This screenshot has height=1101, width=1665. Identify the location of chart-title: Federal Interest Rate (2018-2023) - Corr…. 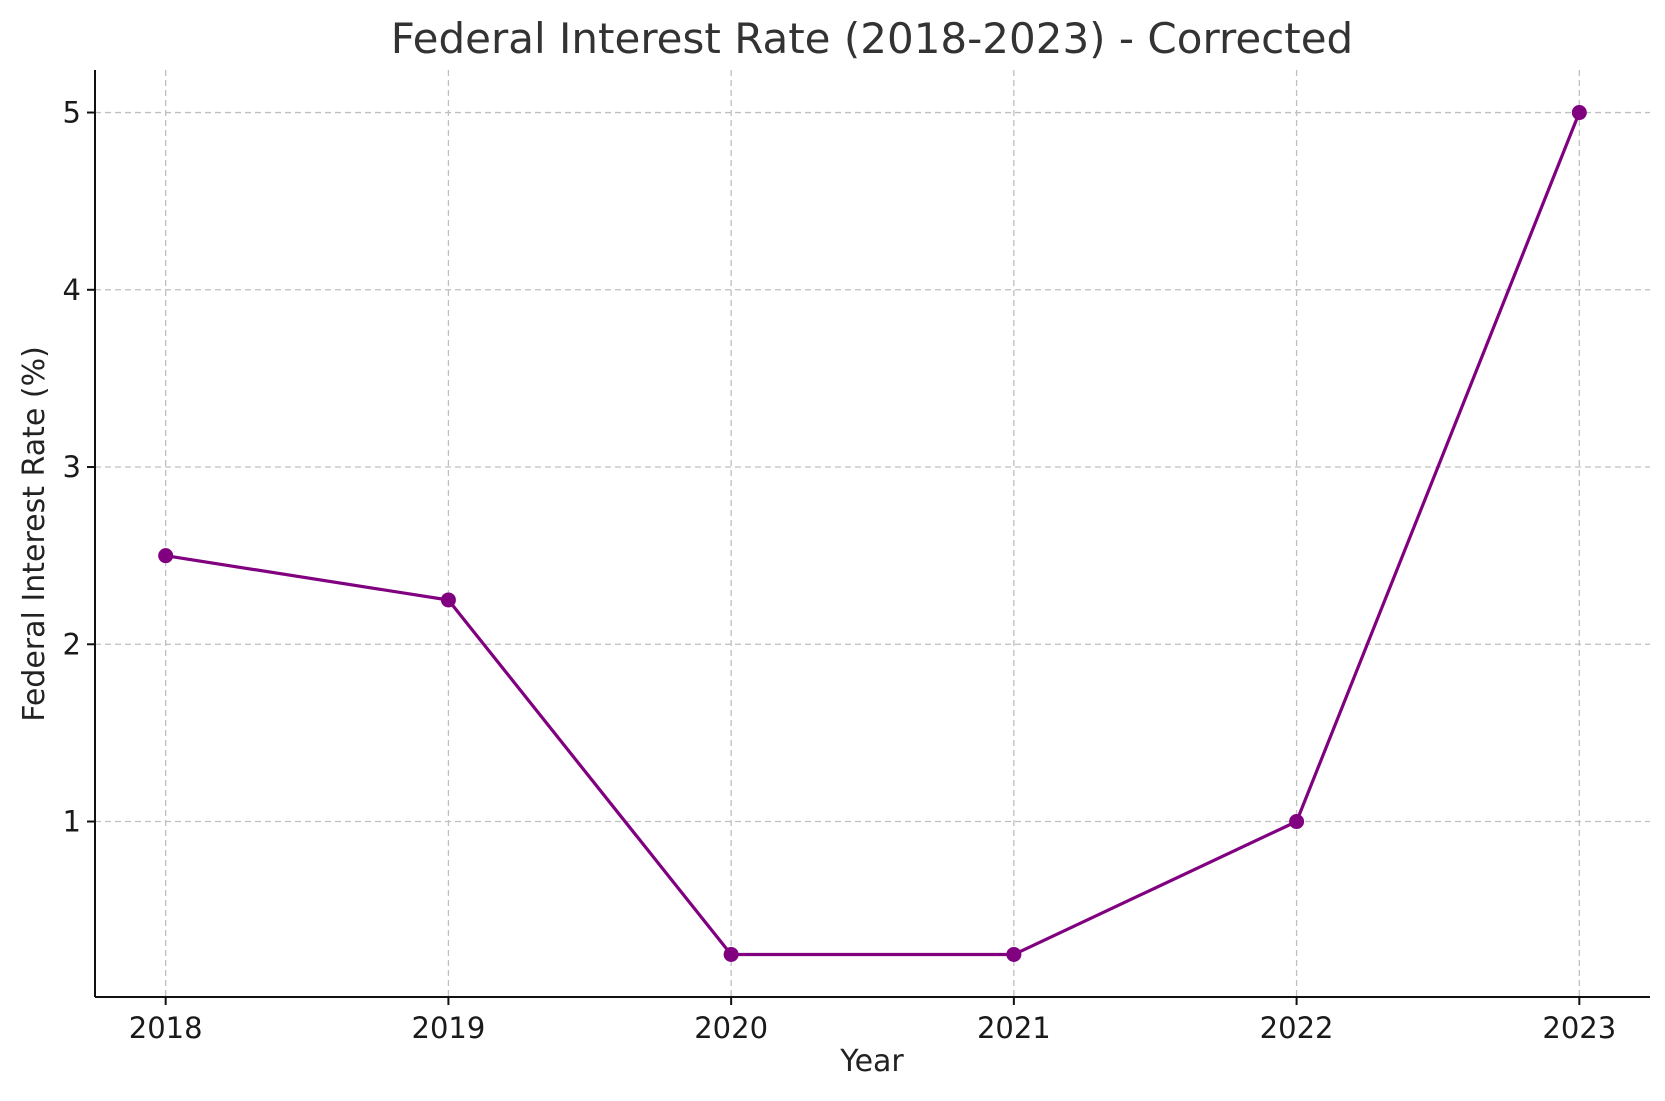
(872, 38).